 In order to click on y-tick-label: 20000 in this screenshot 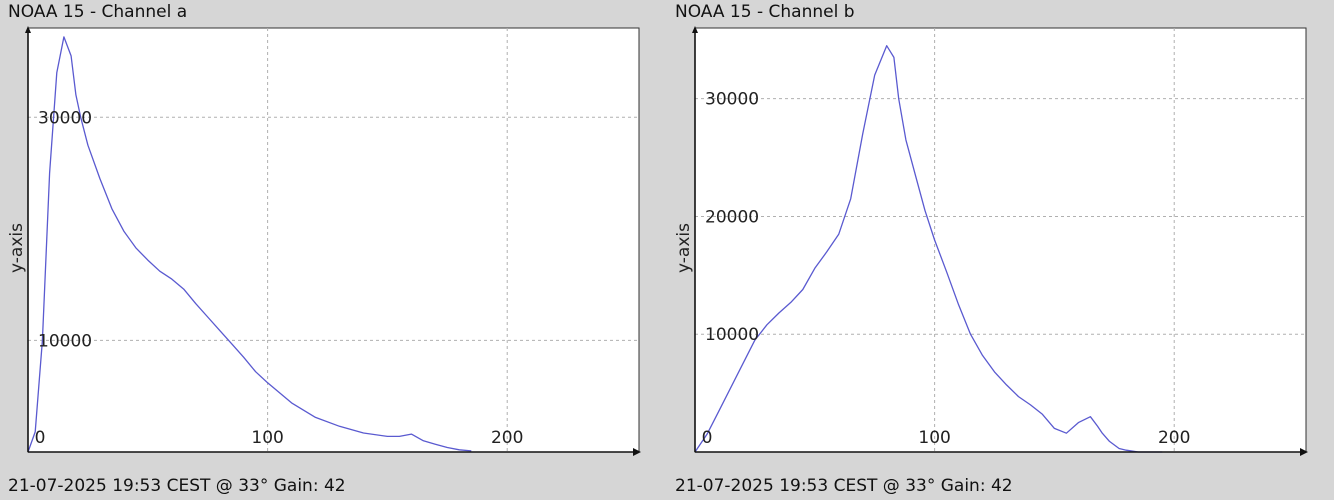, I will do `click(732, 217)`.